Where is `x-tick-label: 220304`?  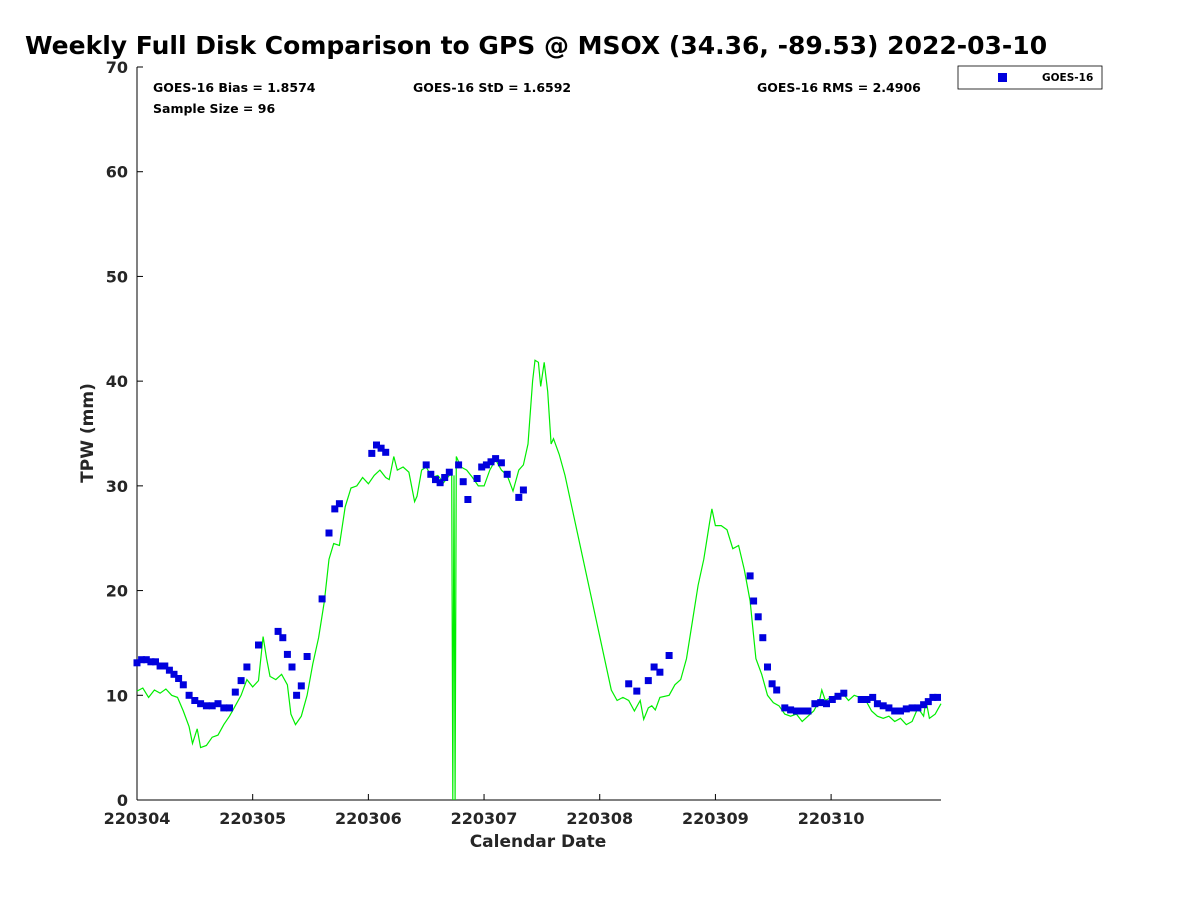
x-tick-label: 220304 is located at coordinates (137, 818).